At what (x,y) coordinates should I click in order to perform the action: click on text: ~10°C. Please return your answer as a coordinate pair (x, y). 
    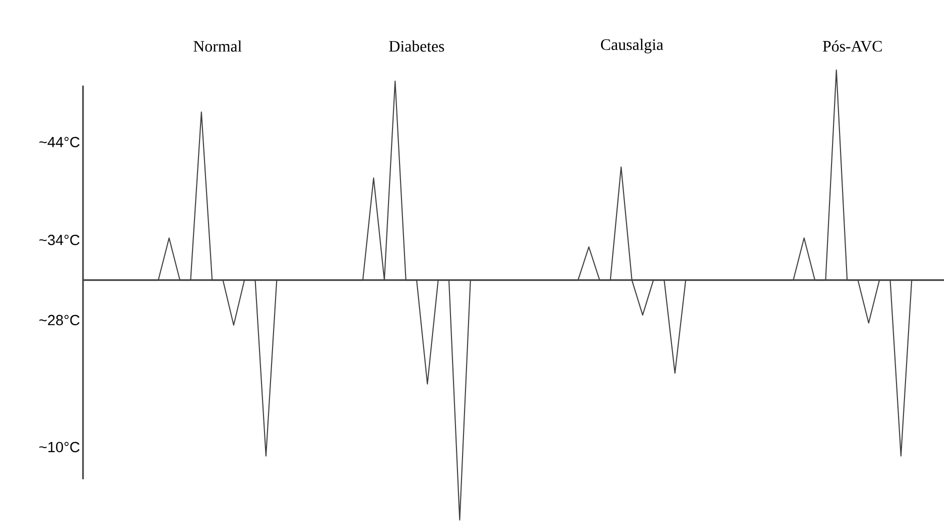
    Looking at the image, I should click on (59, 447).